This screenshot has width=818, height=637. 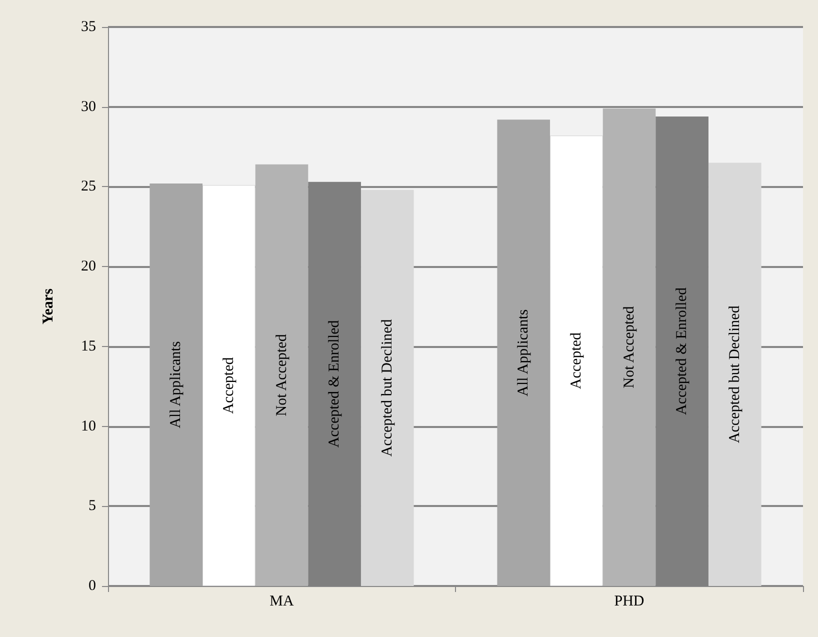 I want to click on series-label: Accepted, so click(x=576, y=361).